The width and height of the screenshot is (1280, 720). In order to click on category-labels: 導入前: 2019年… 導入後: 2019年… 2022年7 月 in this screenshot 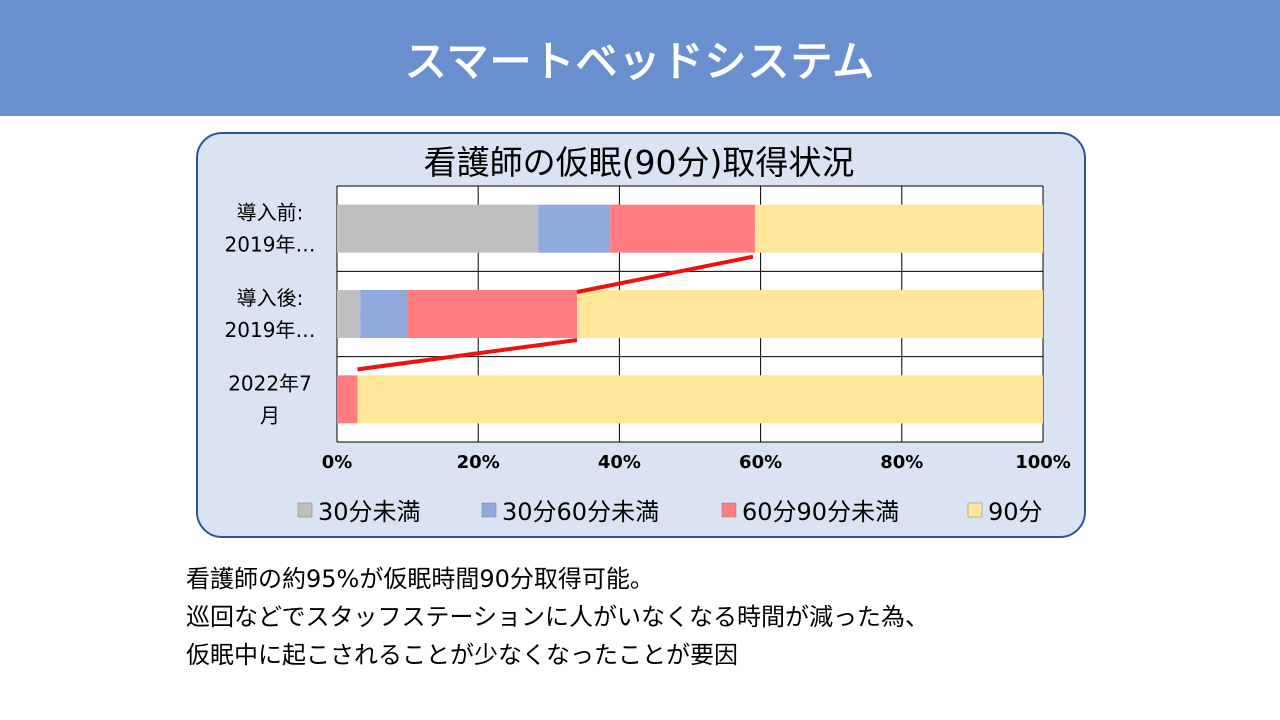, I will do `click(270, 314)`.